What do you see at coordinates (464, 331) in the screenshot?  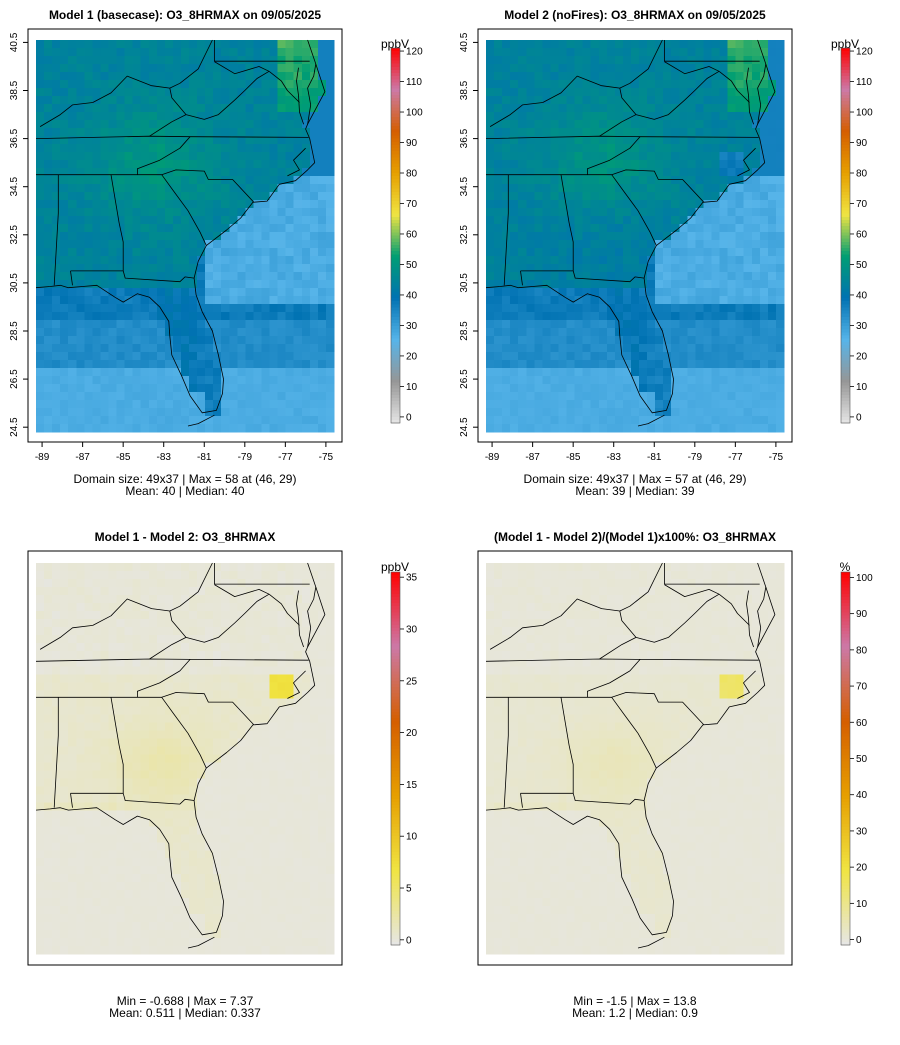 I see `y-tick-label: 28.5` at bounding box center [464, 331].